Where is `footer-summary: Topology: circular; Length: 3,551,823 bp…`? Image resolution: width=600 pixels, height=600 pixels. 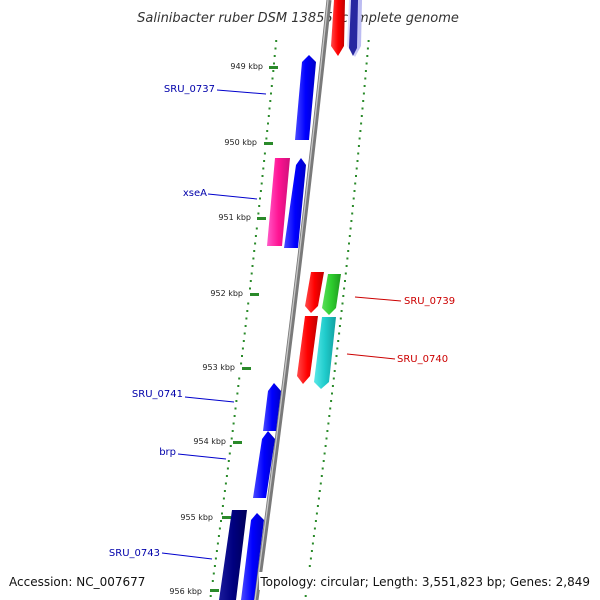
footer-summary: Topology: circular; Length: 3,551,823 bp… is located at coordinates (424, 582).